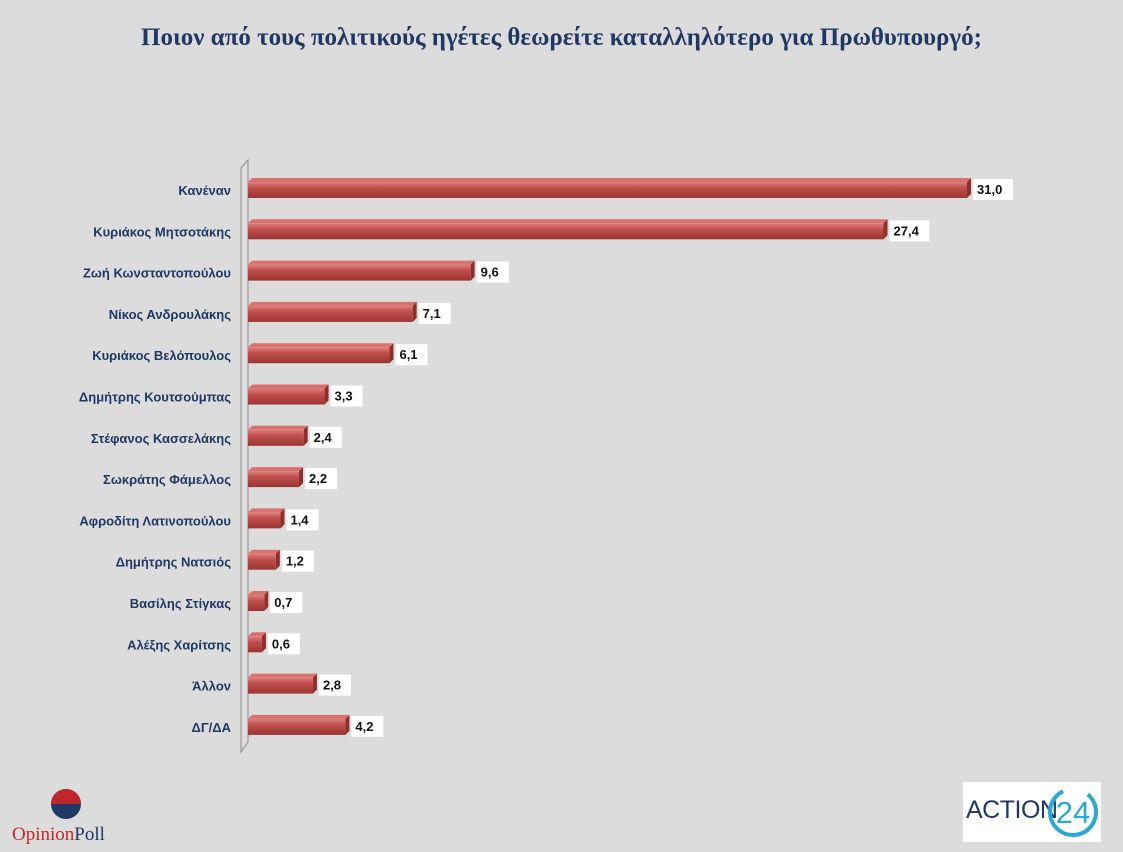  What do you see at coordinates (157, 273) in the screenshot?
I see `category-label: Ζωή Κωνσταντοπούλου` at bounding box center [157, 273].